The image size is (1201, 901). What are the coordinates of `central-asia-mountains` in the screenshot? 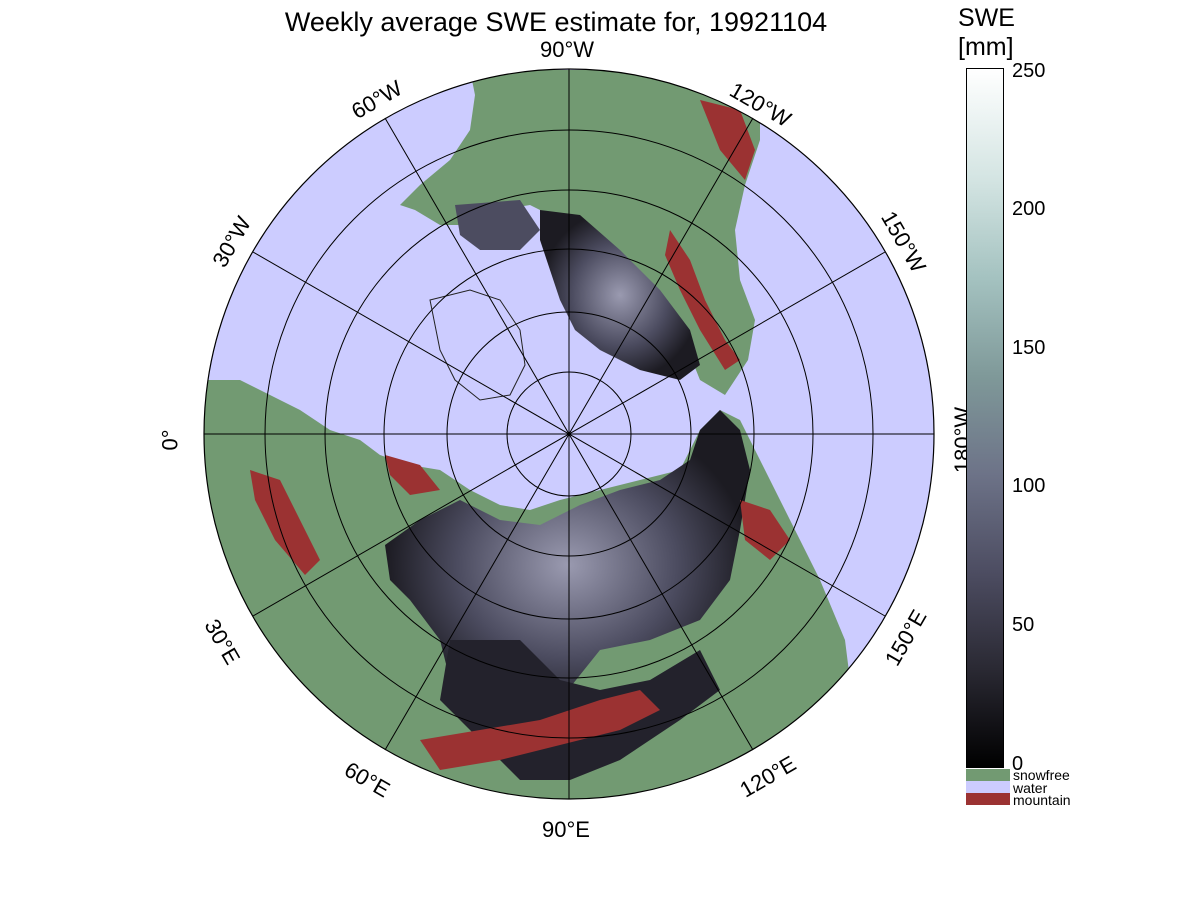 It's located at (285, 522).